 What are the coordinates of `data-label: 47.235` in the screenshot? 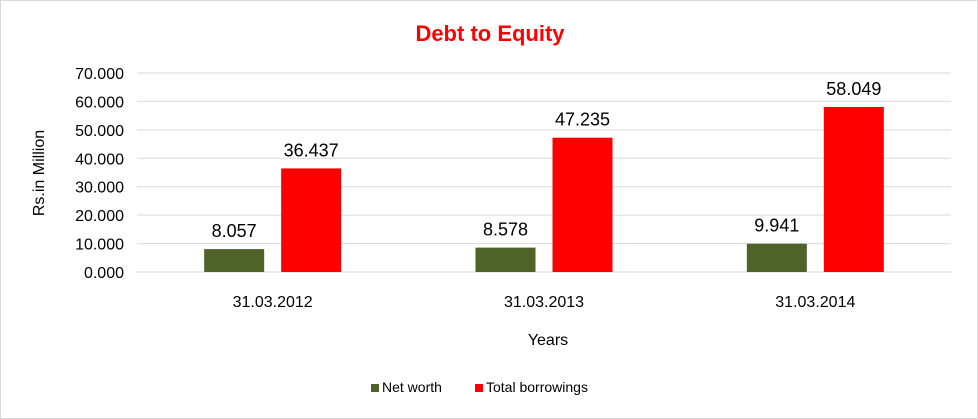 It's located at (582, 120).